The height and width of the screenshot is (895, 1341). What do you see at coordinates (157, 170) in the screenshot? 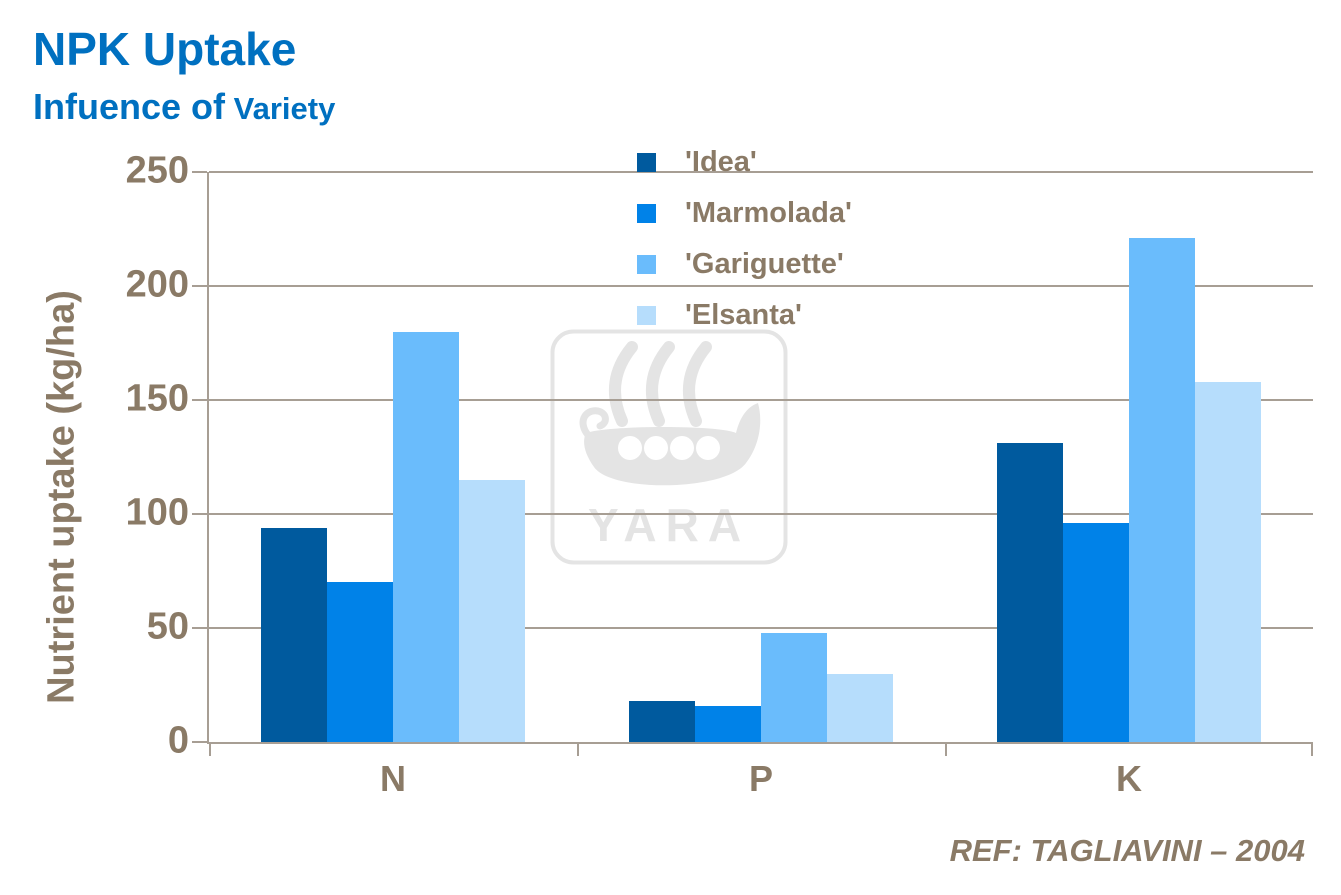
I see `y-tick-label-250: 250` at bounding box center [157, 170].